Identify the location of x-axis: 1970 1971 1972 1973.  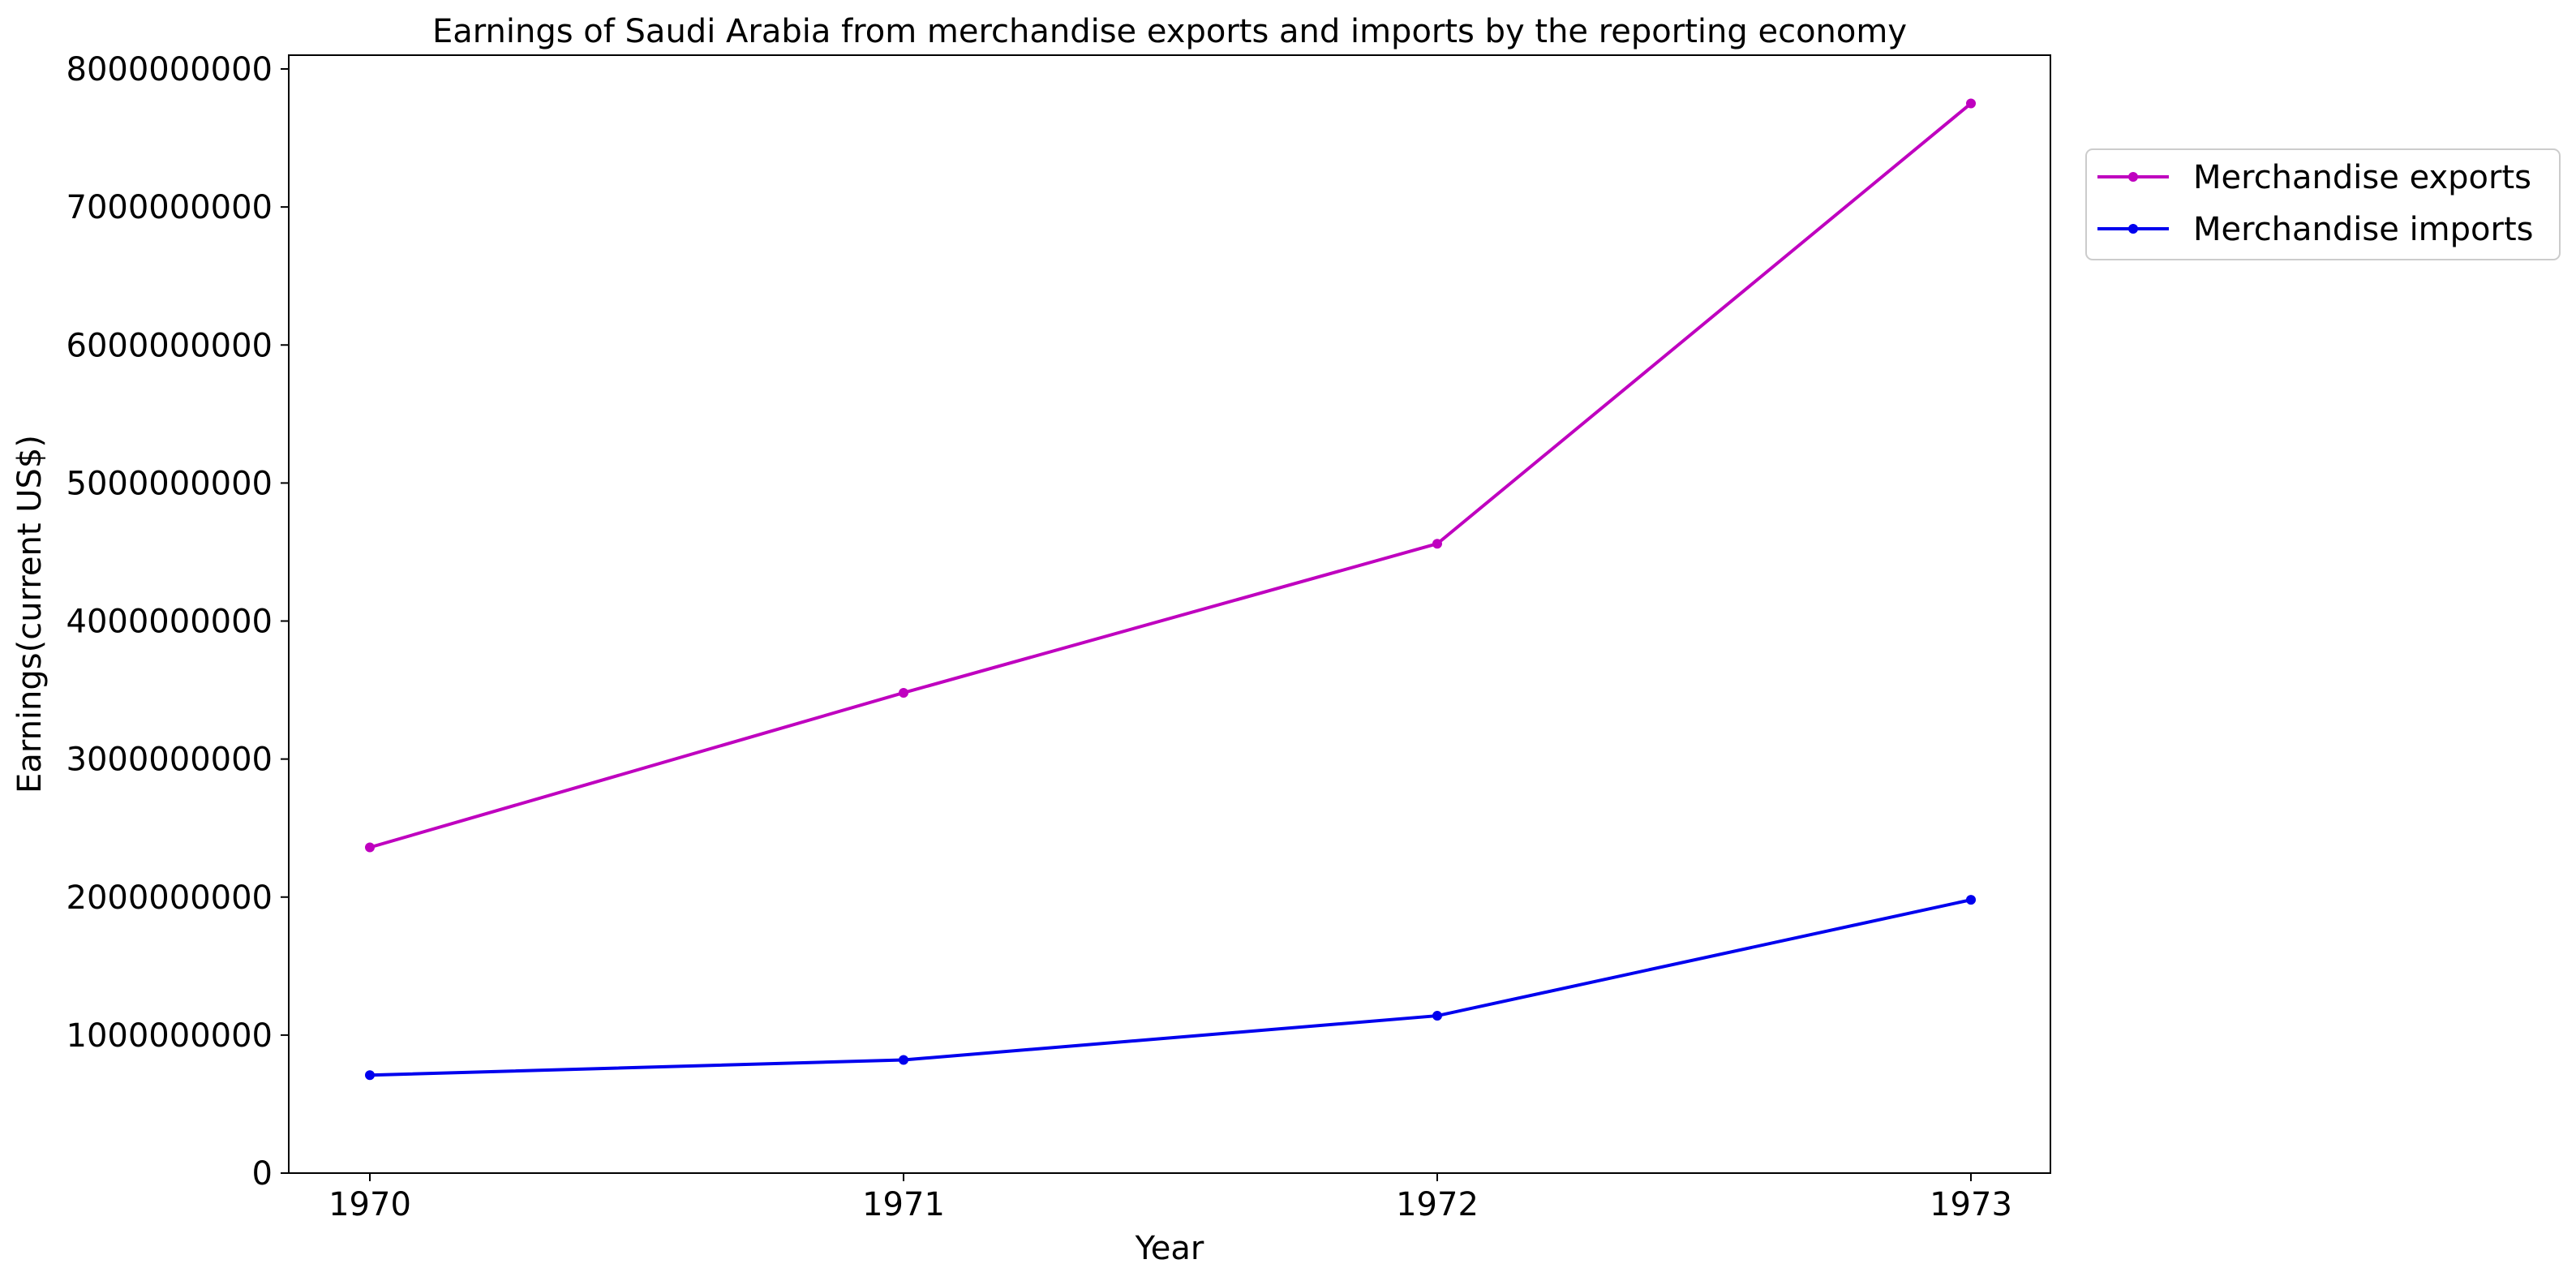
(1170, 1198).